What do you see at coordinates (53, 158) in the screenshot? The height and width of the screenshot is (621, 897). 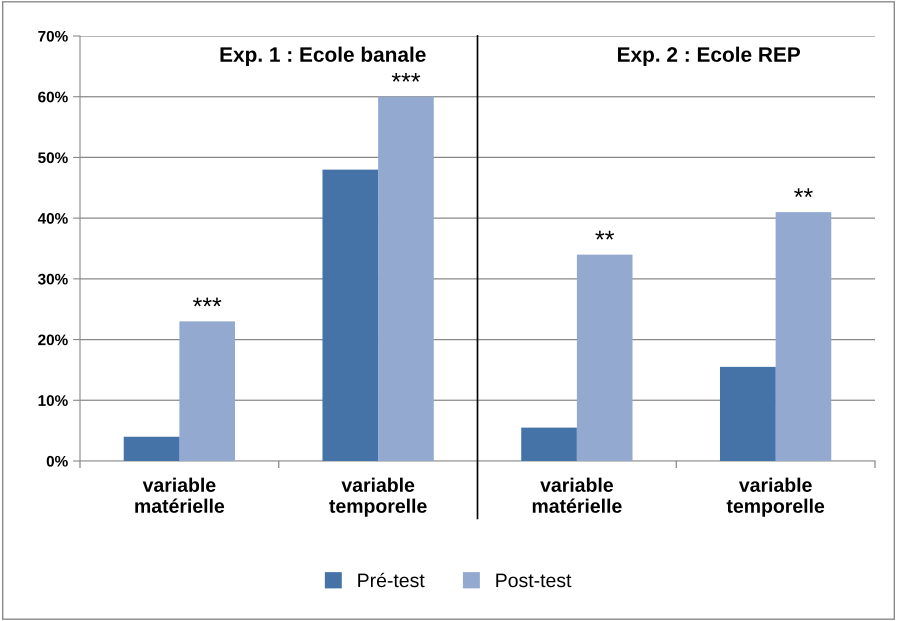 I see `y-tick-label: 50%` at bounding box center [53, 158].